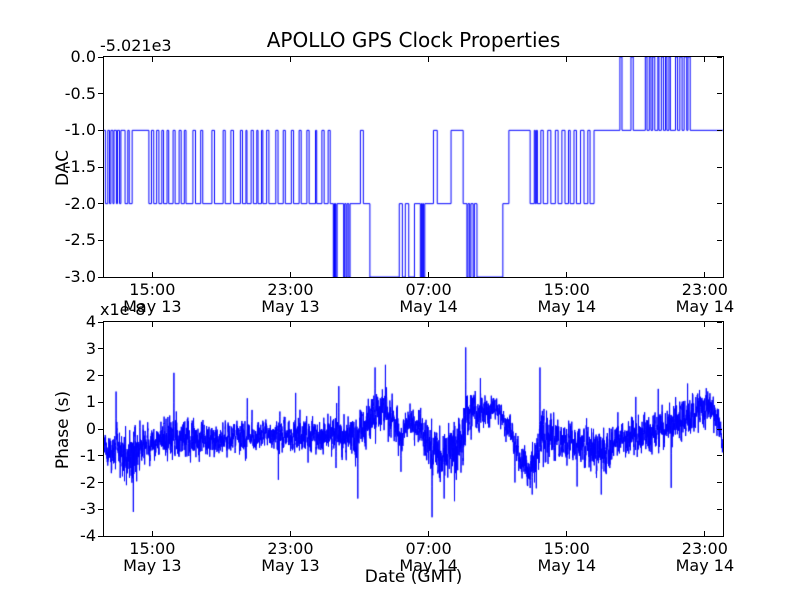  Describe the element at coordinates (88, 482) in the screenshot. I see `y-tick-label: -2` at that location.